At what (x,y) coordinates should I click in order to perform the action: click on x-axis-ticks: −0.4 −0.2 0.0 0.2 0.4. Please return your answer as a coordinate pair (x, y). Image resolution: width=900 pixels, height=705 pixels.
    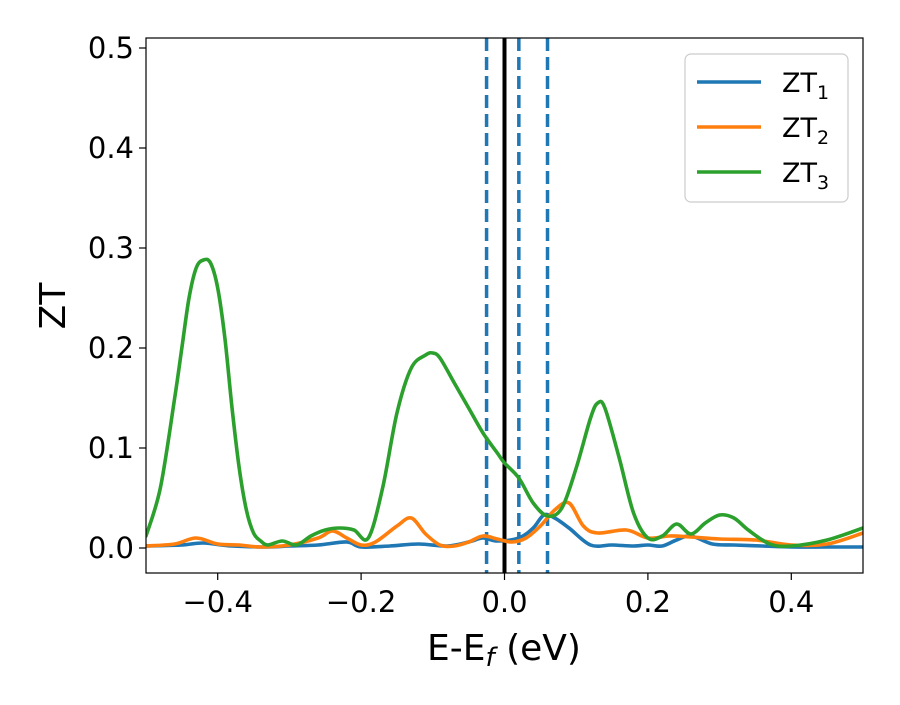
    Looking at the image, I should click on (498, 596).